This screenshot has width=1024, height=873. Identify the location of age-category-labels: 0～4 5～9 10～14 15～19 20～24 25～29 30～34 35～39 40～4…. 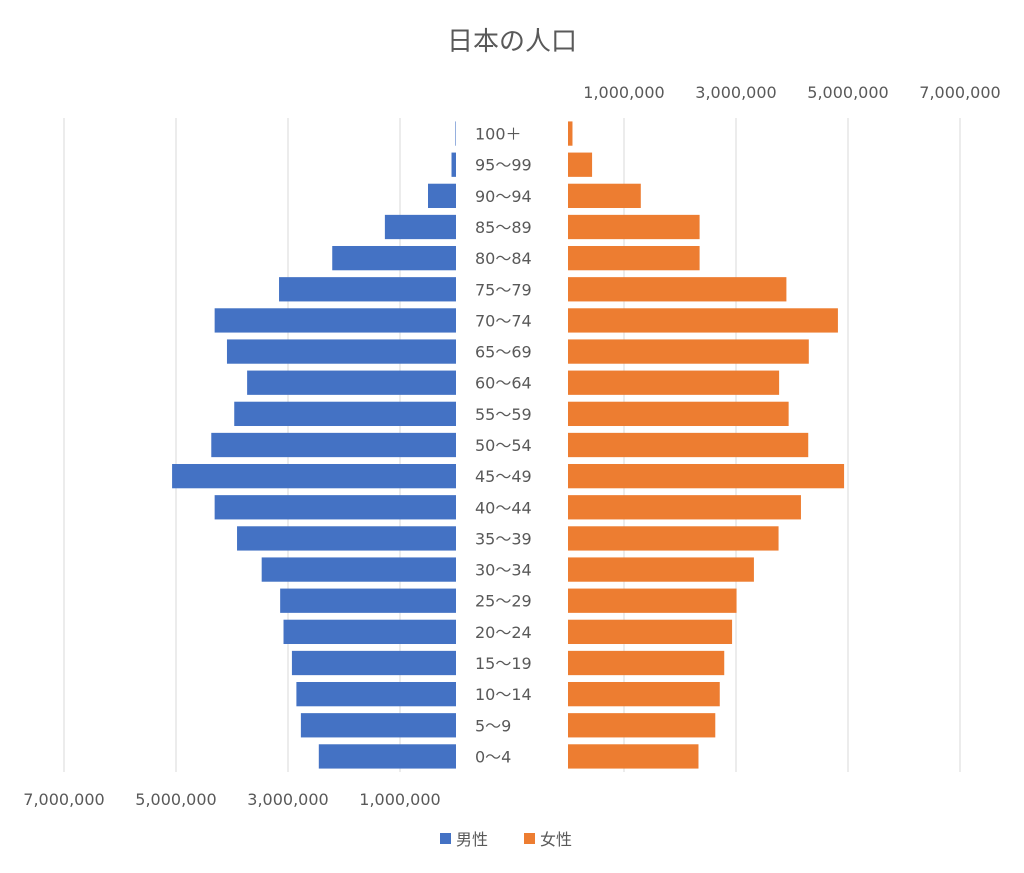
(503, 446).